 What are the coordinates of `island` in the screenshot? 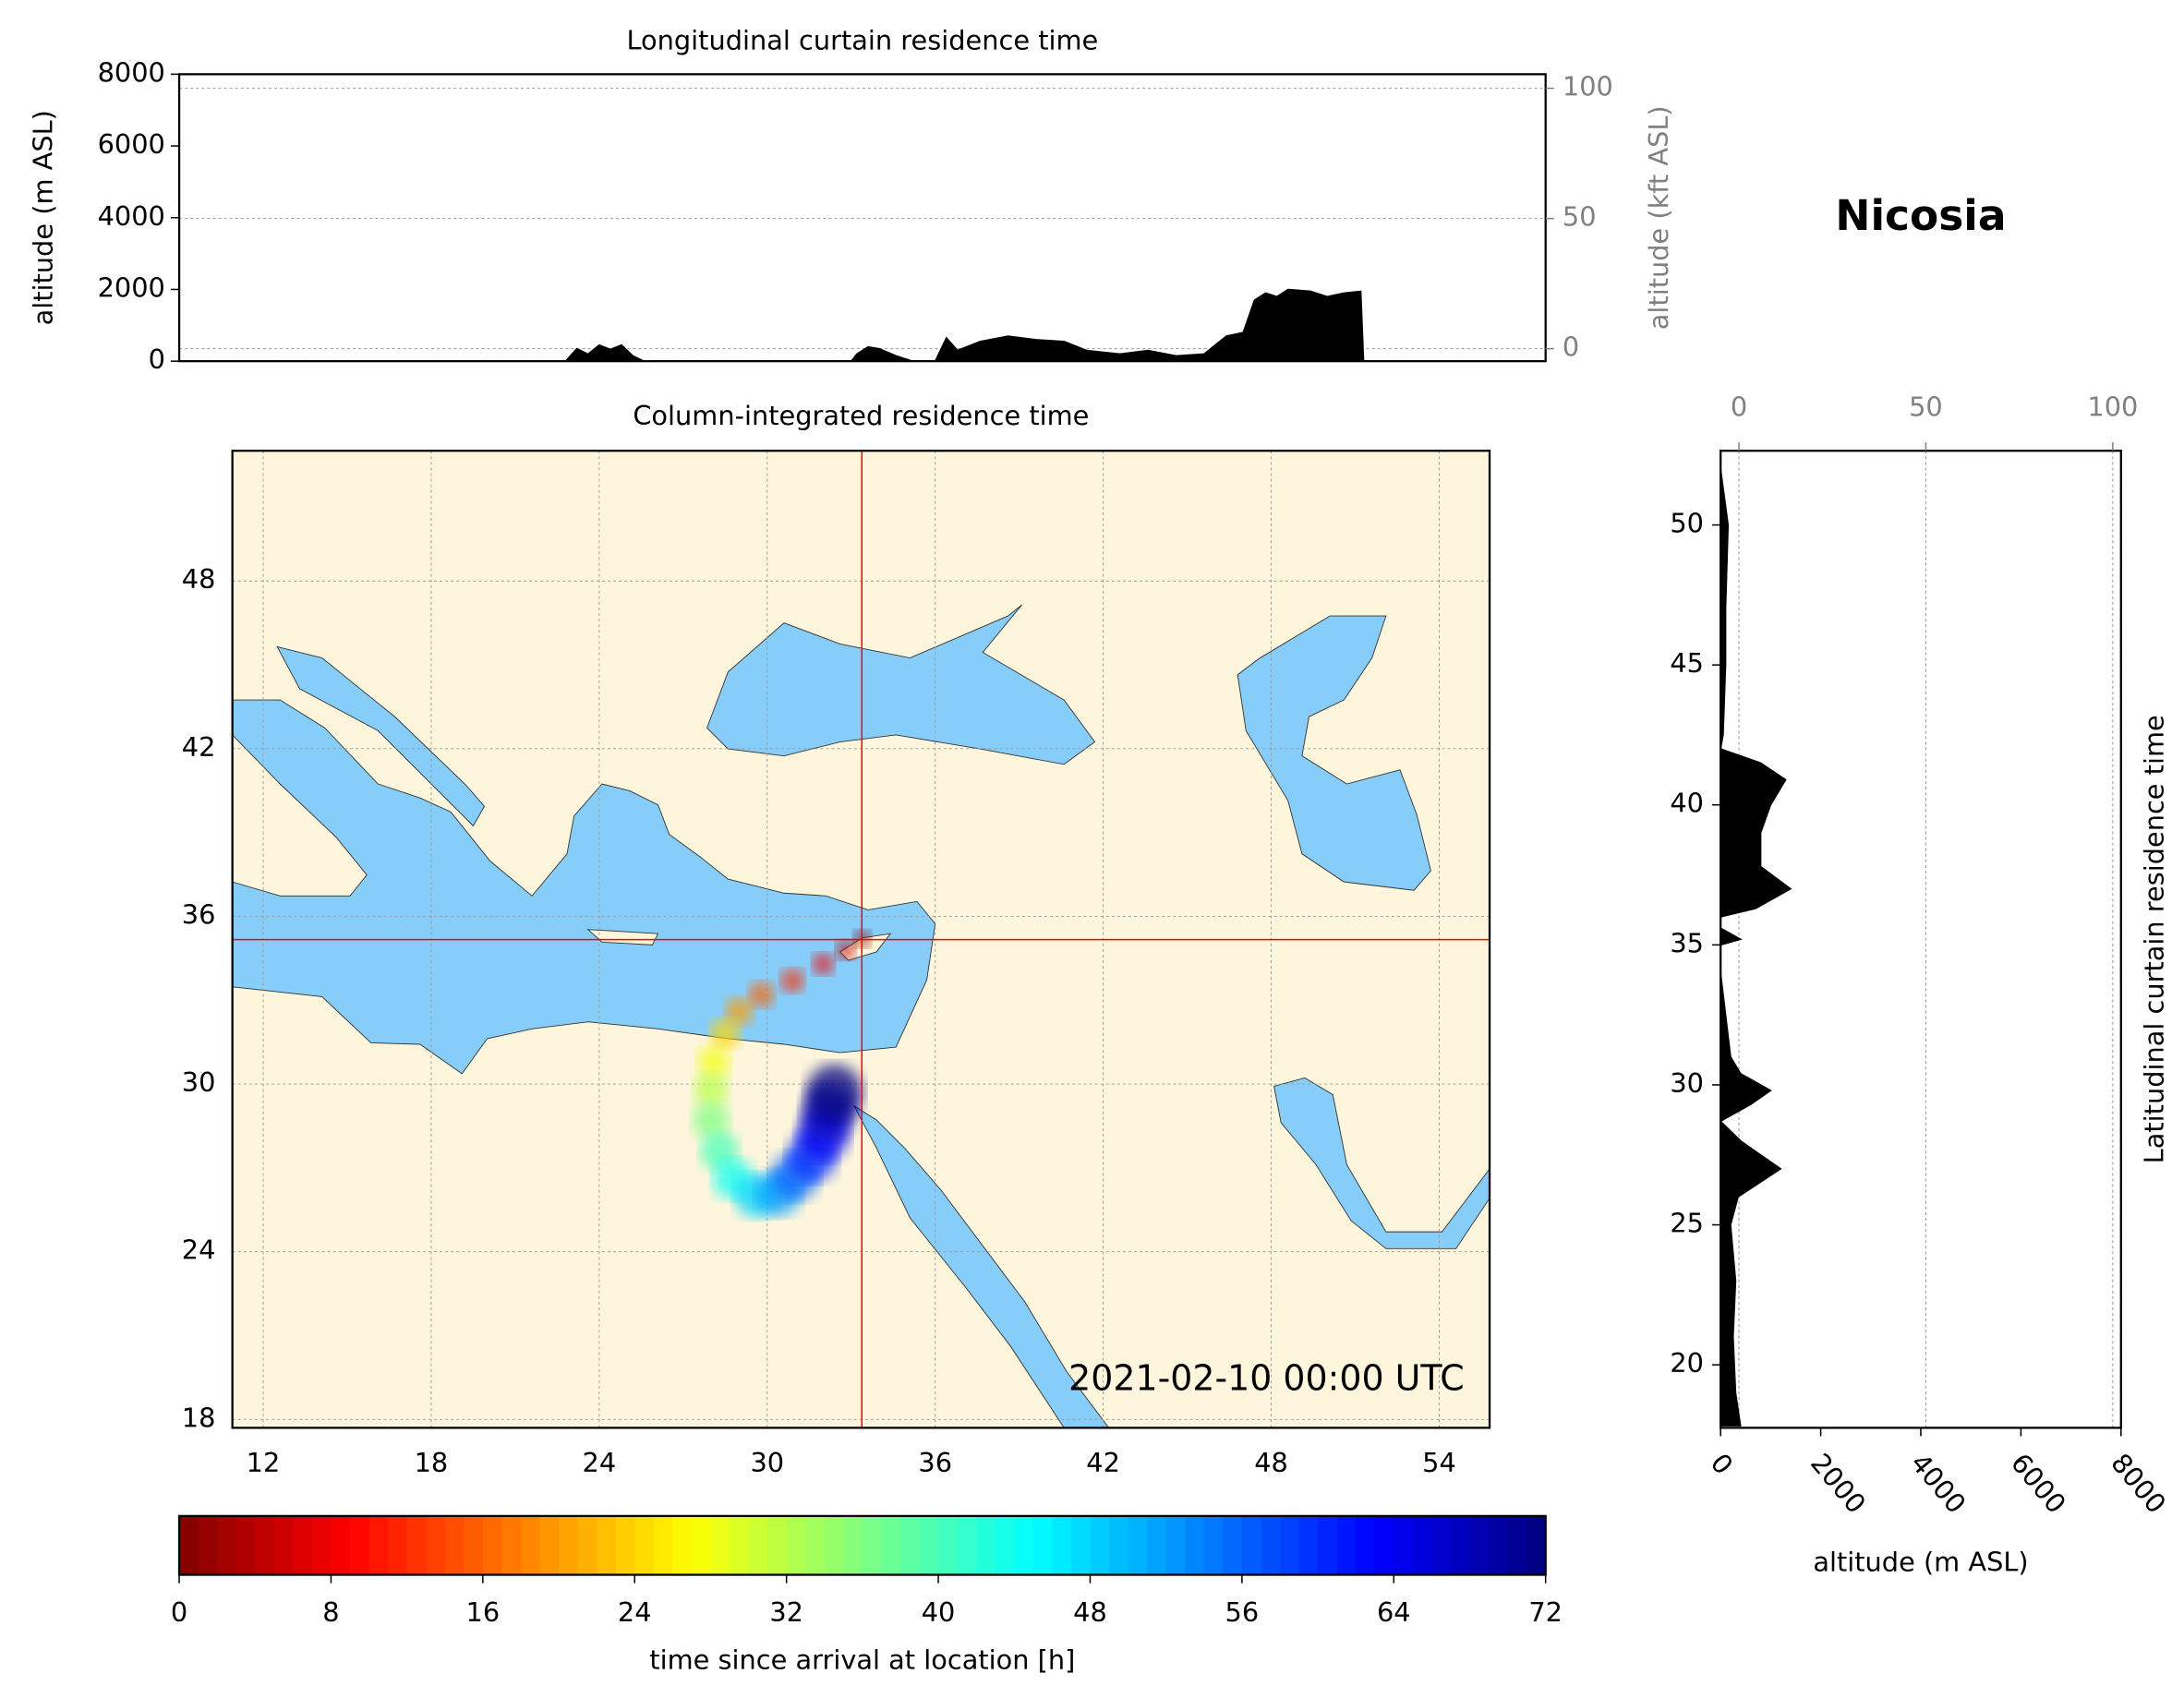 It's located at (622, 937).